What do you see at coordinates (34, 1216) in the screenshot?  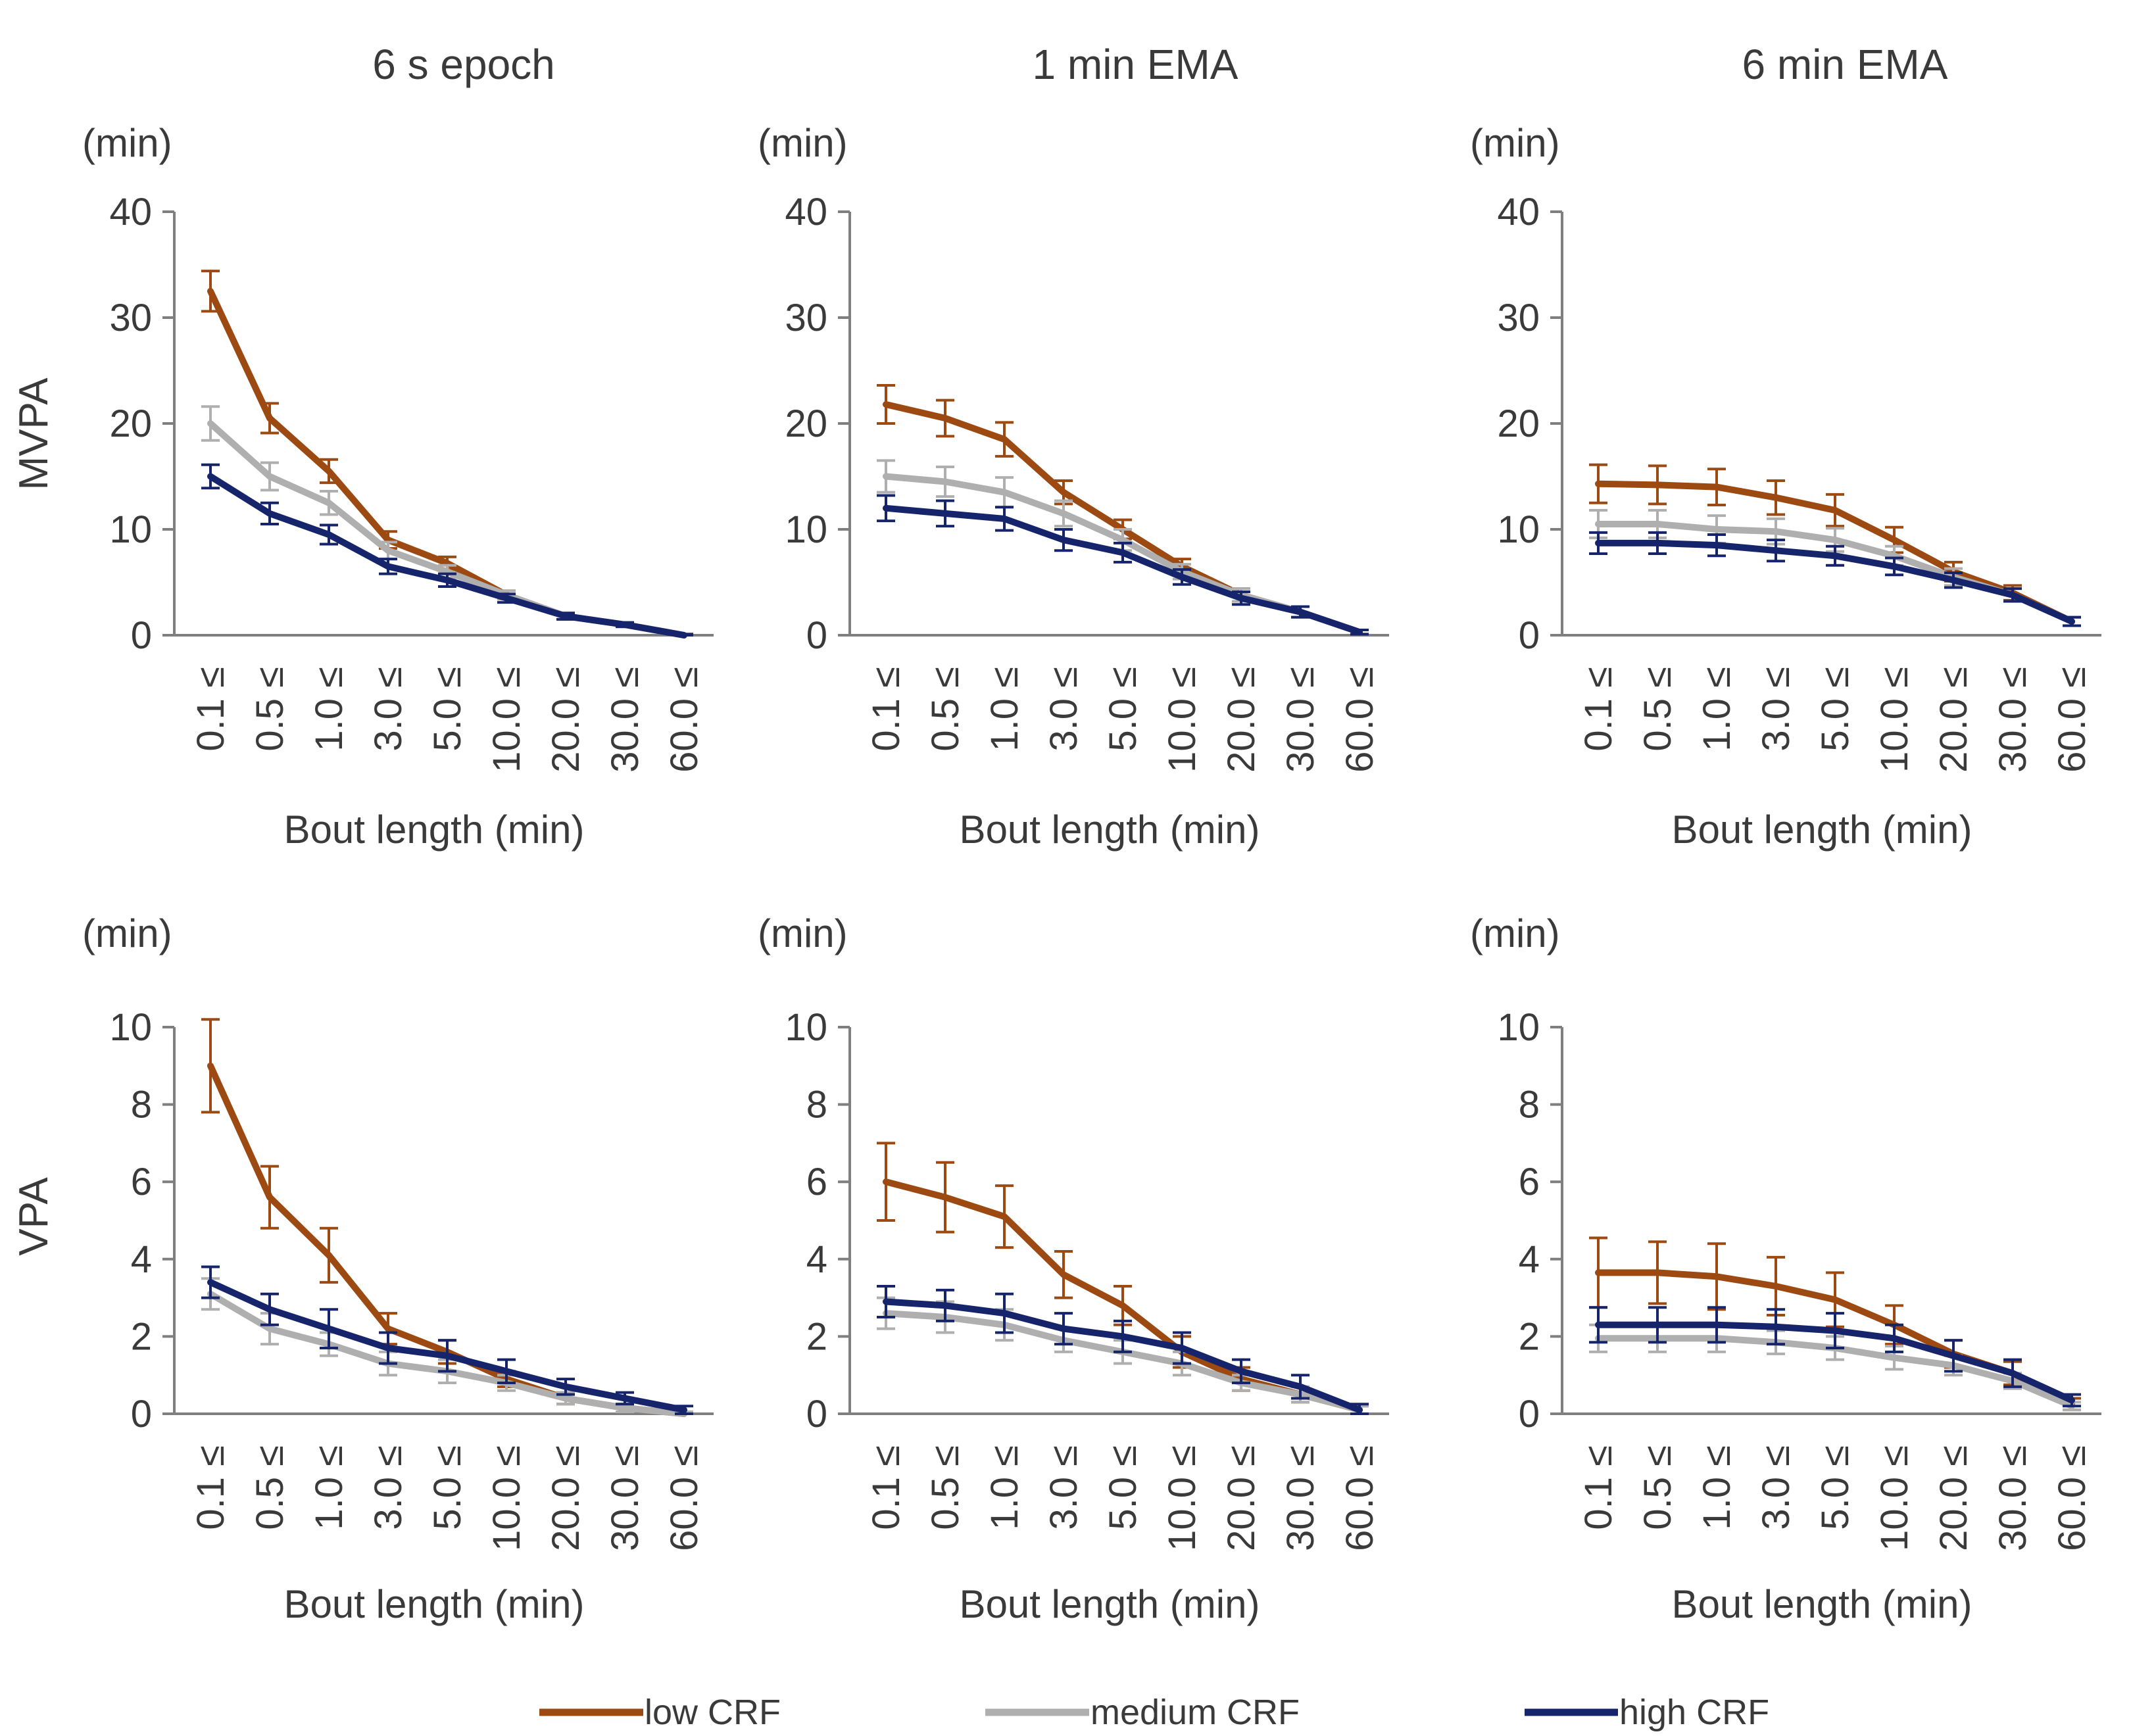 I see `row-label-vpa: VPA` at bounding box center [34, 1216].